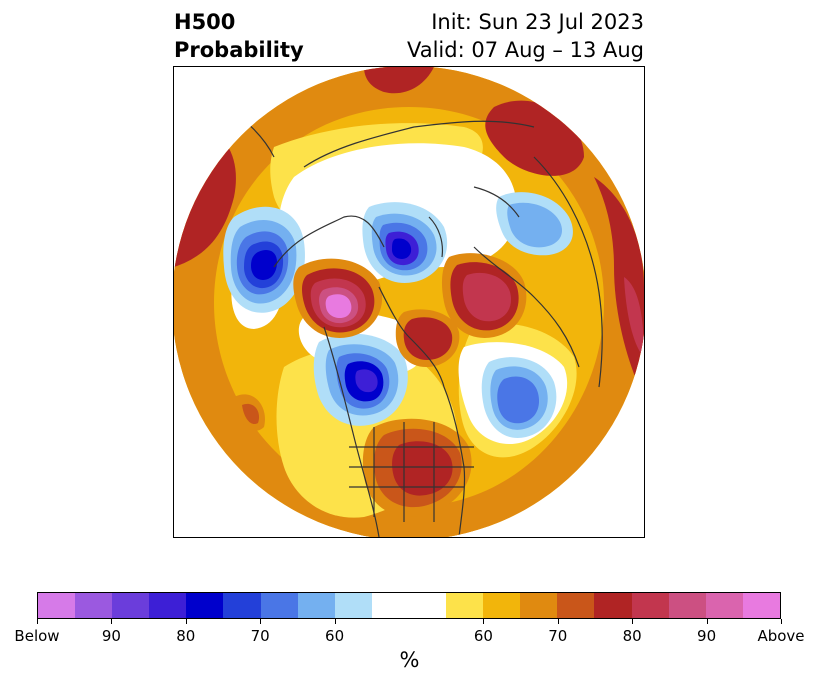 The height and width of the screenshot is (686, 819). Describe the element at coordinates (239, 50) in the screenshot. I see `title-product: Probability` at that location.